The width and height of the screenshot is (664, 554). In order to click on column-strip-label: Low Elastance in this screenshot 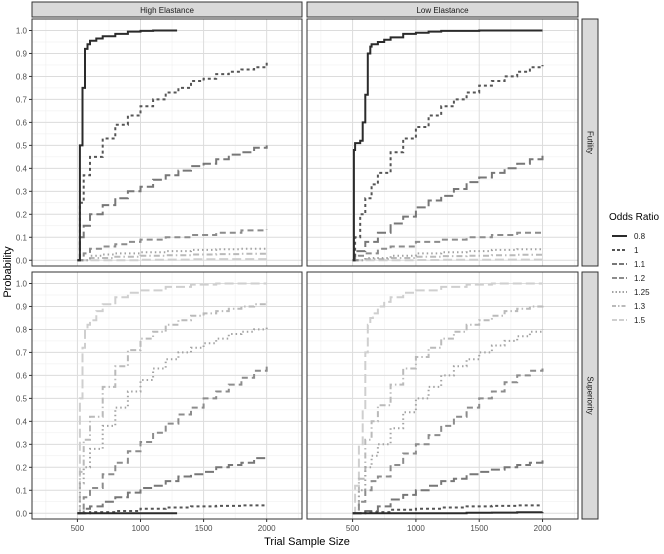, I will do `click(442, 10)`.